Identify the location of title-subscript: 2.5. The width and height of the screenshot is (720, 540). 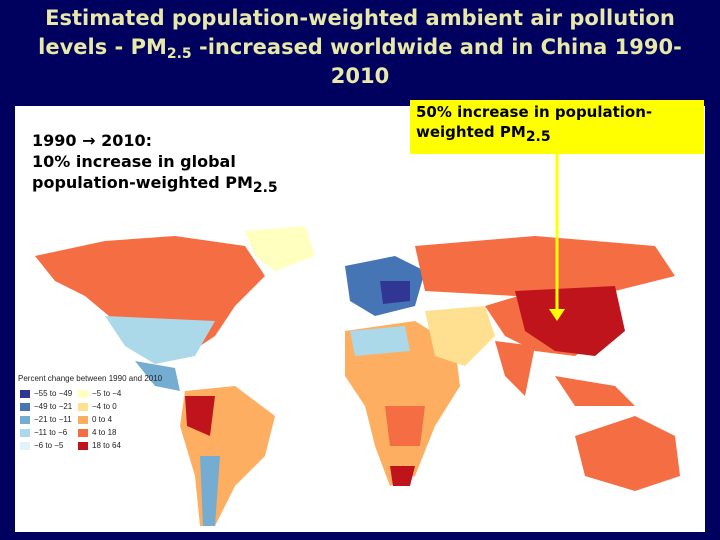
(179, 54).